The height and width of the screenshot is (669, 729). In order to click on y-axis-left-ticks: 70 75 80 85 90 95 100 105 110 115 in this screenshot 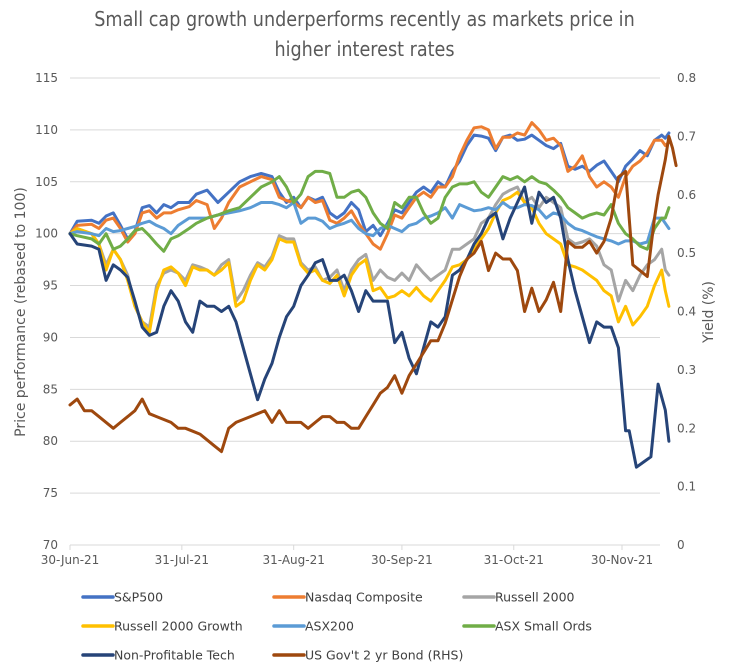, I will do `click(46, 311)`.